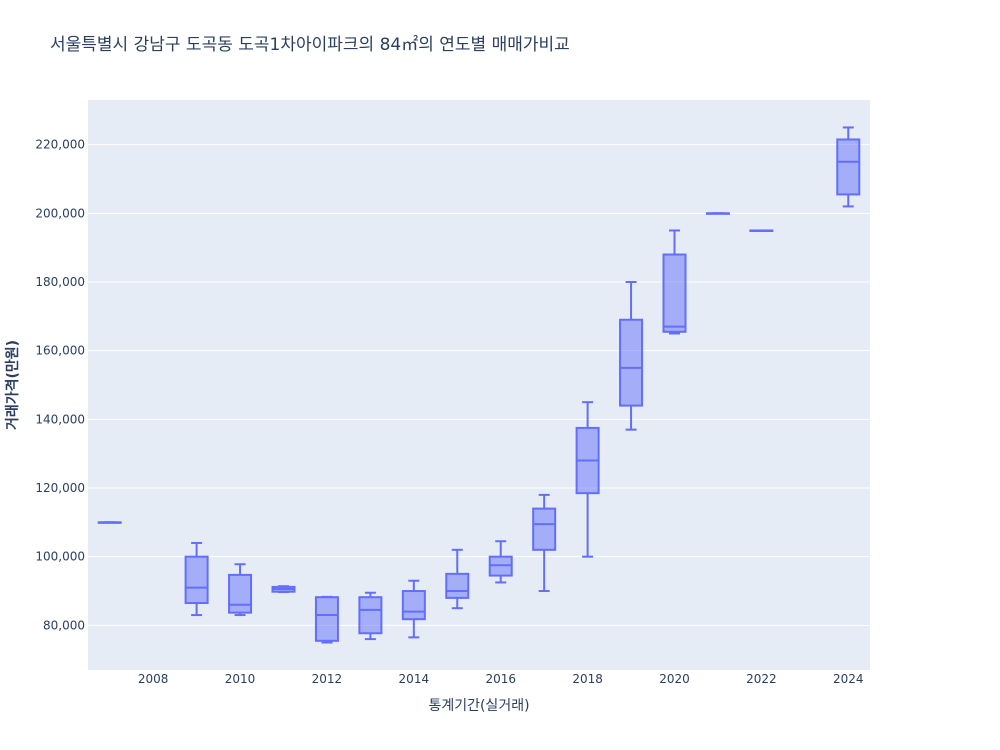  I want to click on y-tick-label: 140,000, so click(60, 419).